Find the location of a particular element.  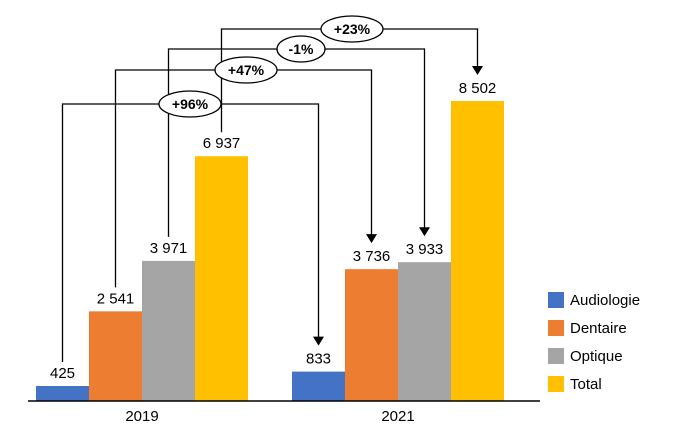

legend-label-optique: Optique is located at coordinates (596, 356).